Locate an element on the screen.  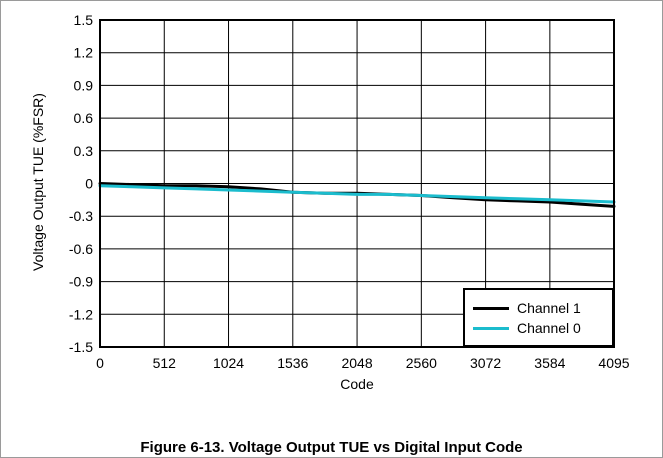
legend-label-channel-0: Channel 0 is located at coordinates (549, 328).